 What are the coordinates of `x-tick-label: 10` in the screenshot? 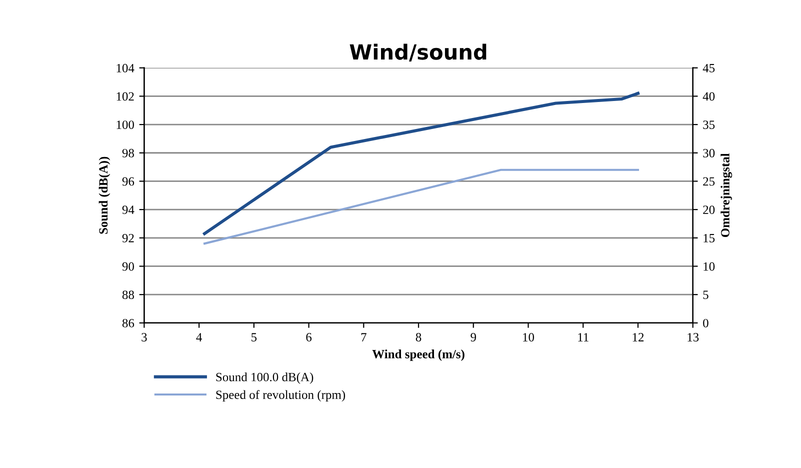 It's located at (528, 337).